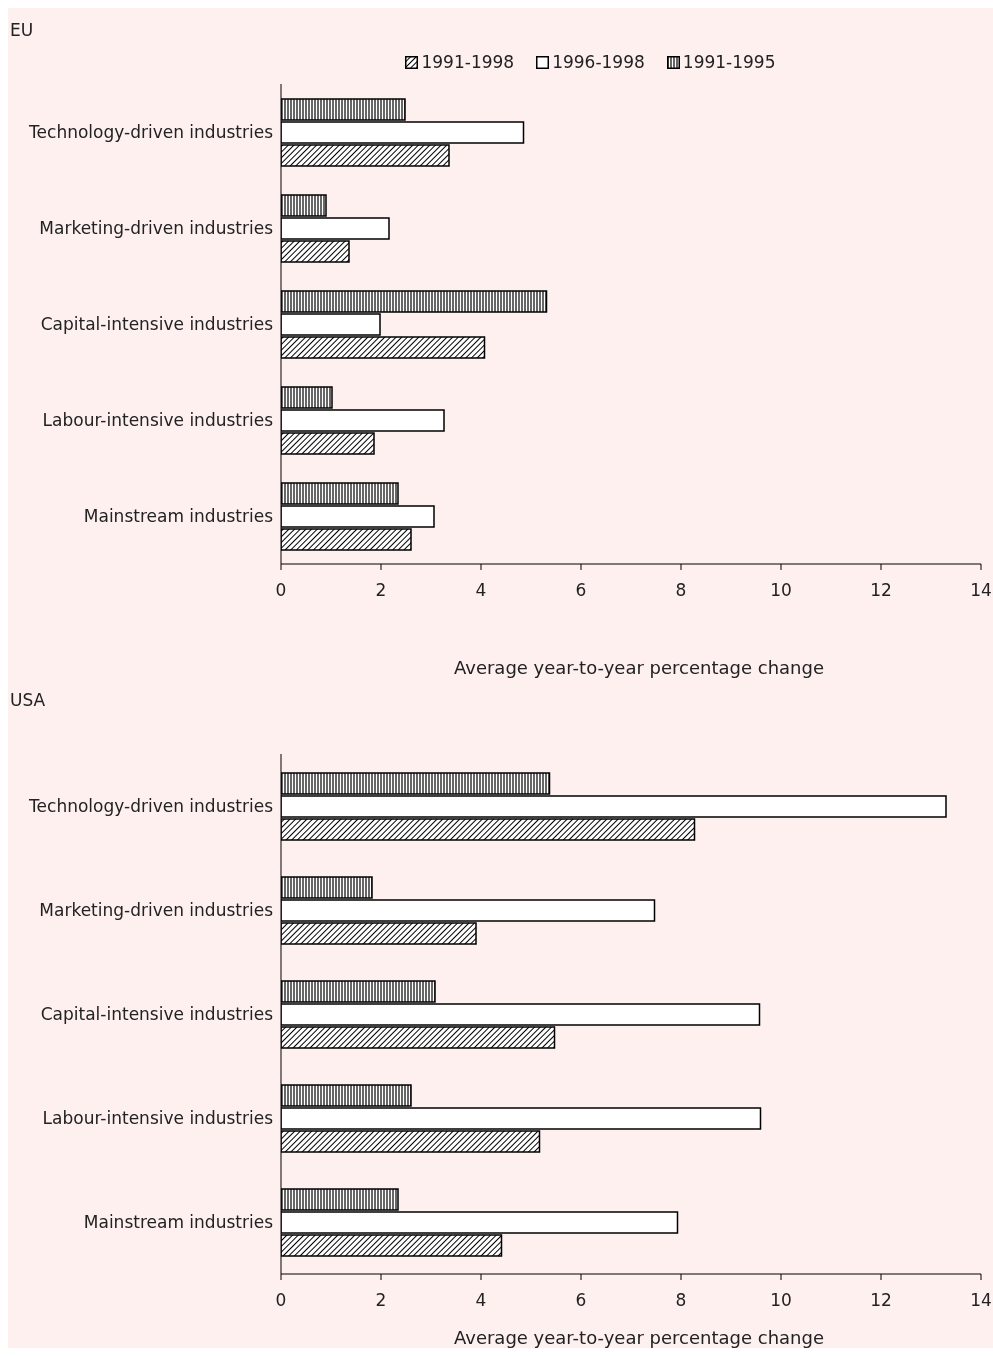 The width and height of the screenshot is (993, 1356). Describe the element at coordinates (729, 62) in the screenshot. I see `legend-label: 1991-1995` at that location.